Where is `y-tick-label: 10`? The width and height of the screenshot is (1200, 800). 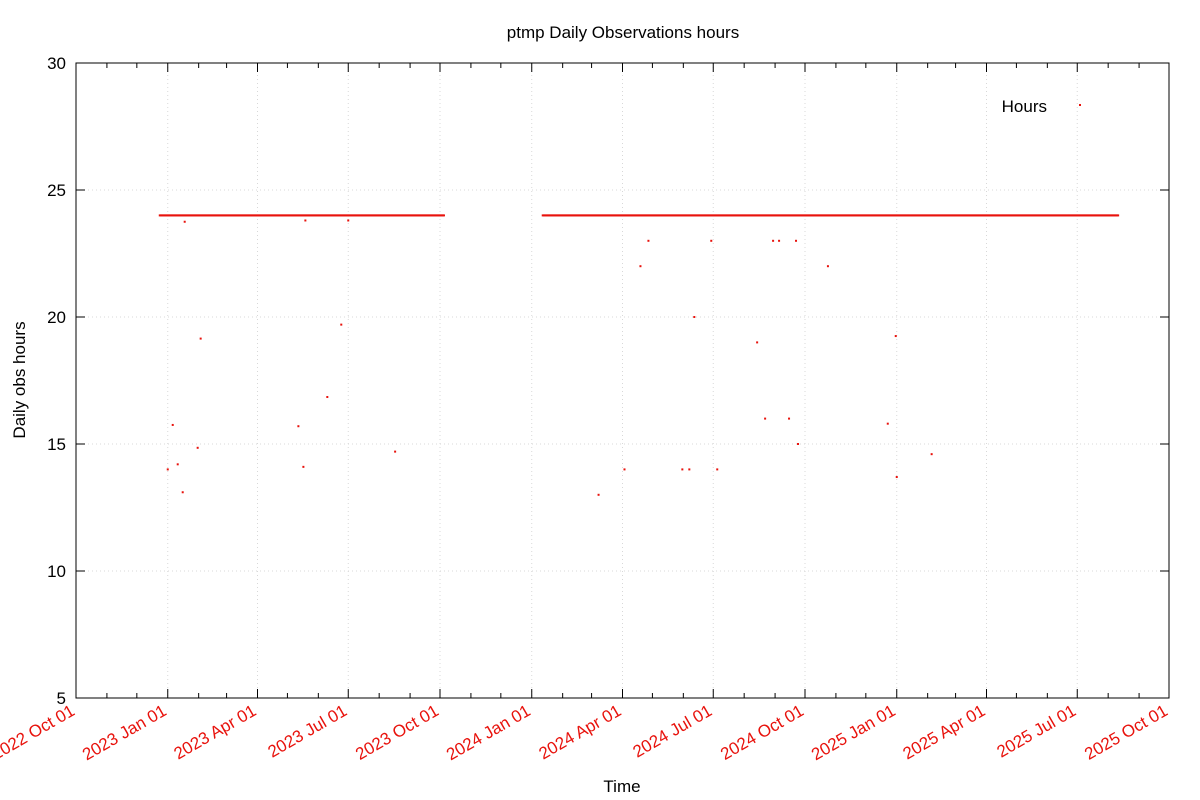
y-tick-label: 10 is located at coordinates (56, 571).